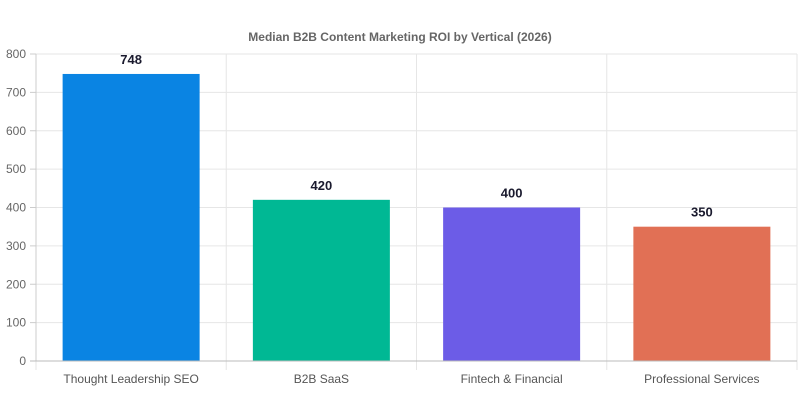  I want to click on y-tick-label: 0, so click(22, 361).